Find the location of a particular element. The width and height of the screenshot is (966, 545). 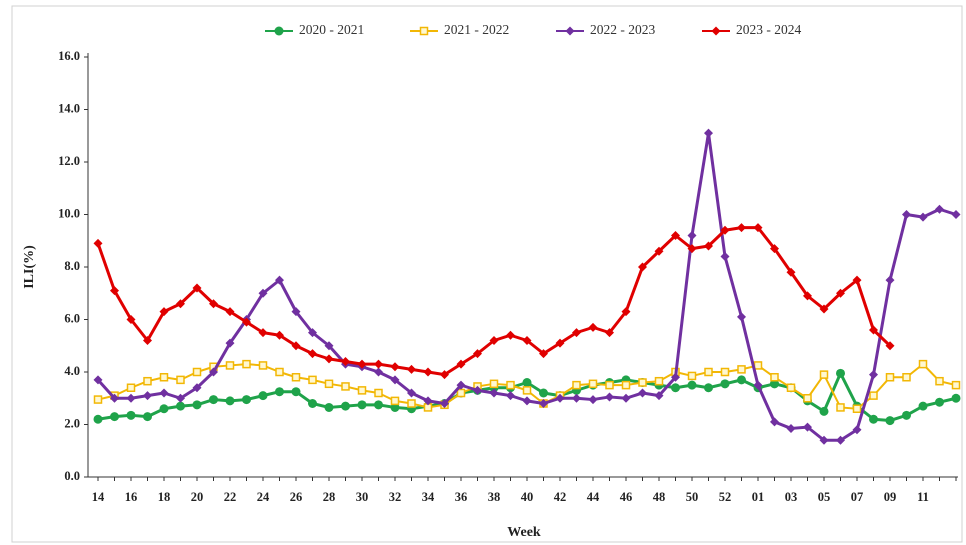

x-tick-label: 20 is located at coordinates (197, 497).